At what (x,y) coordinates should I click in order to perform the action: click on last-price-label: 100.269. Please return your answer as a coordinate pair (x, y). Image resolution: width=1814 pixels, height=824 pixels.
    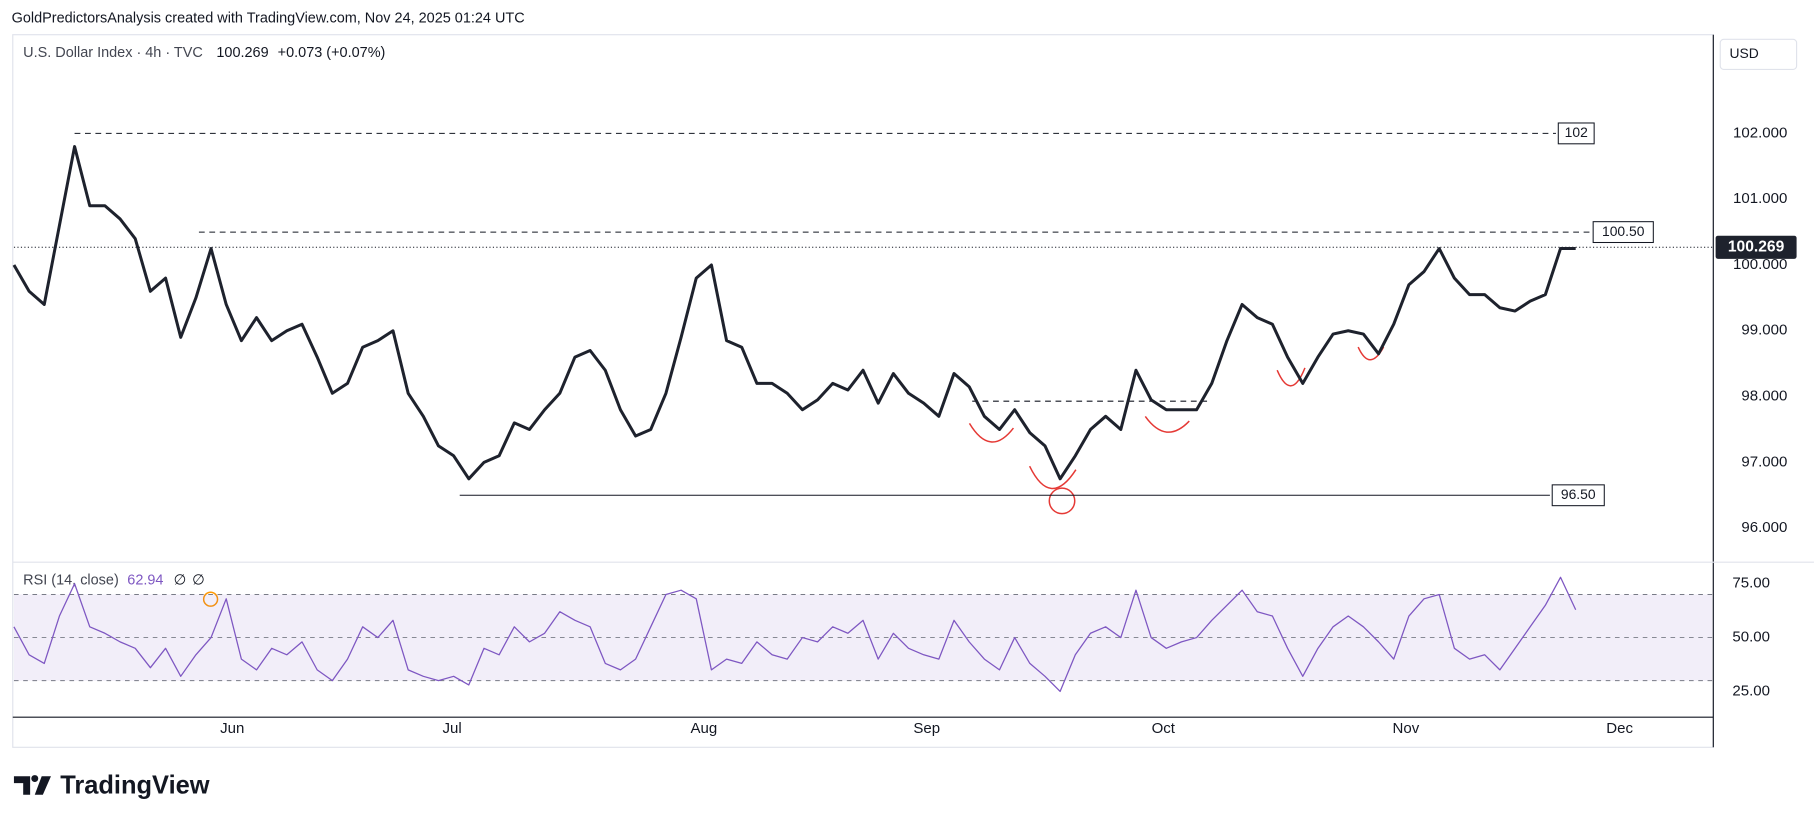
    Looking at the image, I should click on (1756, 246).